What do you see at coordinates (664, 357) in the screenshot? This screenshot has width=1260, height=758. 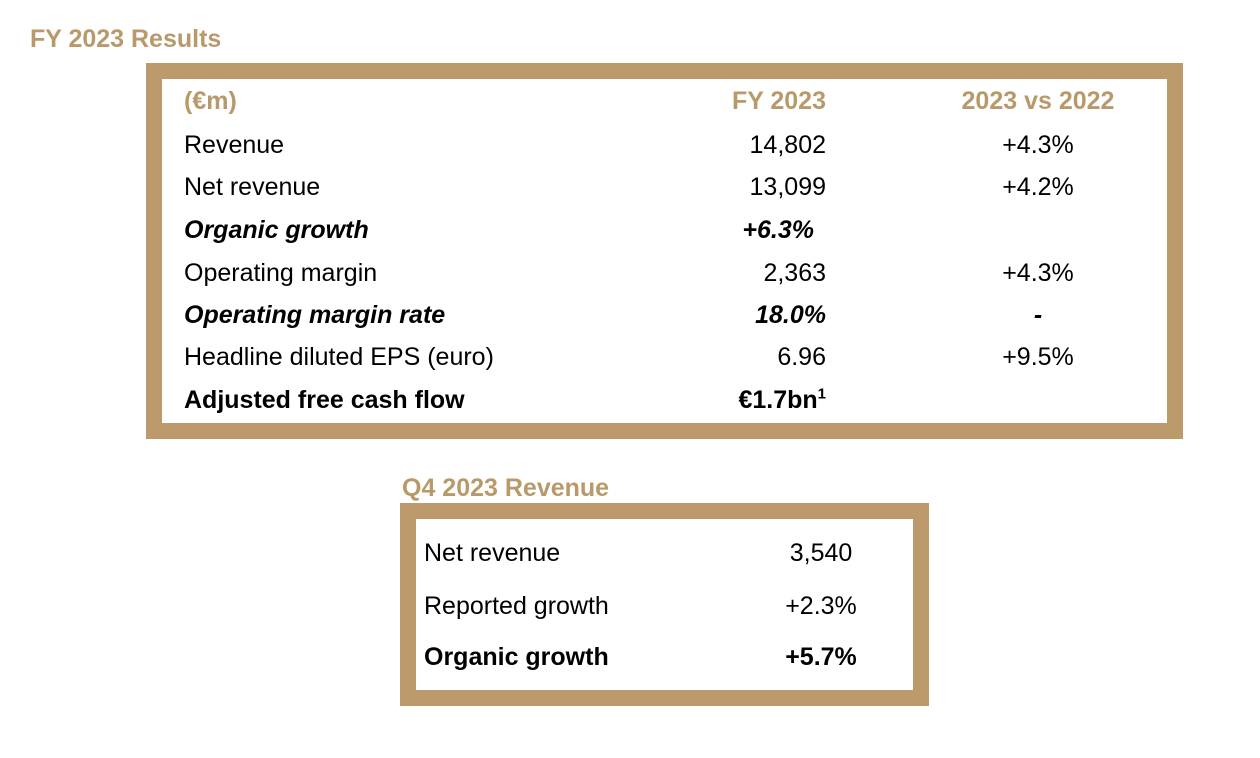 I see `table-row-headline-eps: Headline diluted EPS (euro) 6.96 +9.5%` at bounding box center [664, 357].